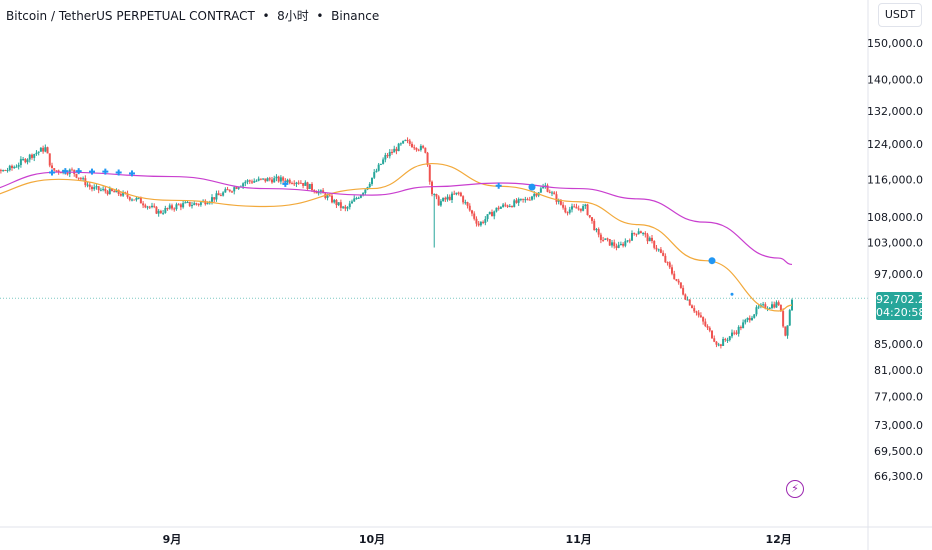 Image resolution: width=932 pixels, height=550 pixels. Describe the element at coordinates (900, 15) in the screenshot. I see `currency-selector: USDT` at that location.